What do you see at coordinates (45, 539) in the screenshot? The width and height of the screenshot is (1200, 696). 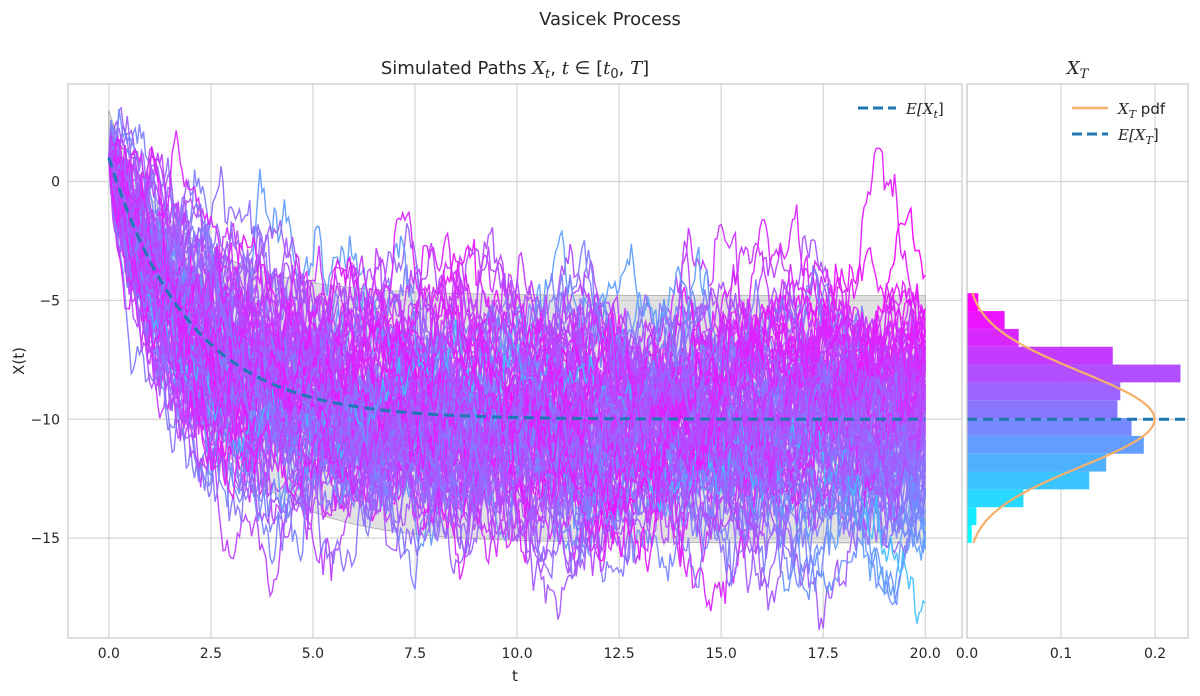 I see `y-tick-label: −15` at bounding box center [45, 539].